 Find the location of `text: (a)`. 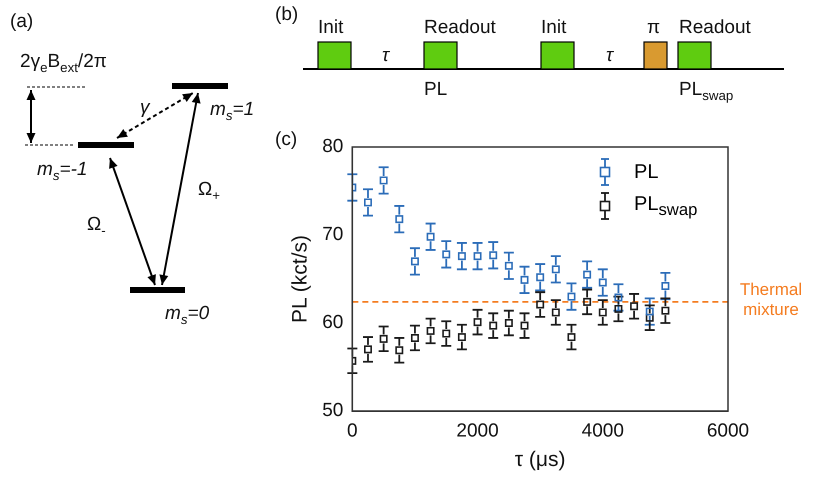

text: (a) is located at coordinates (22, 21).